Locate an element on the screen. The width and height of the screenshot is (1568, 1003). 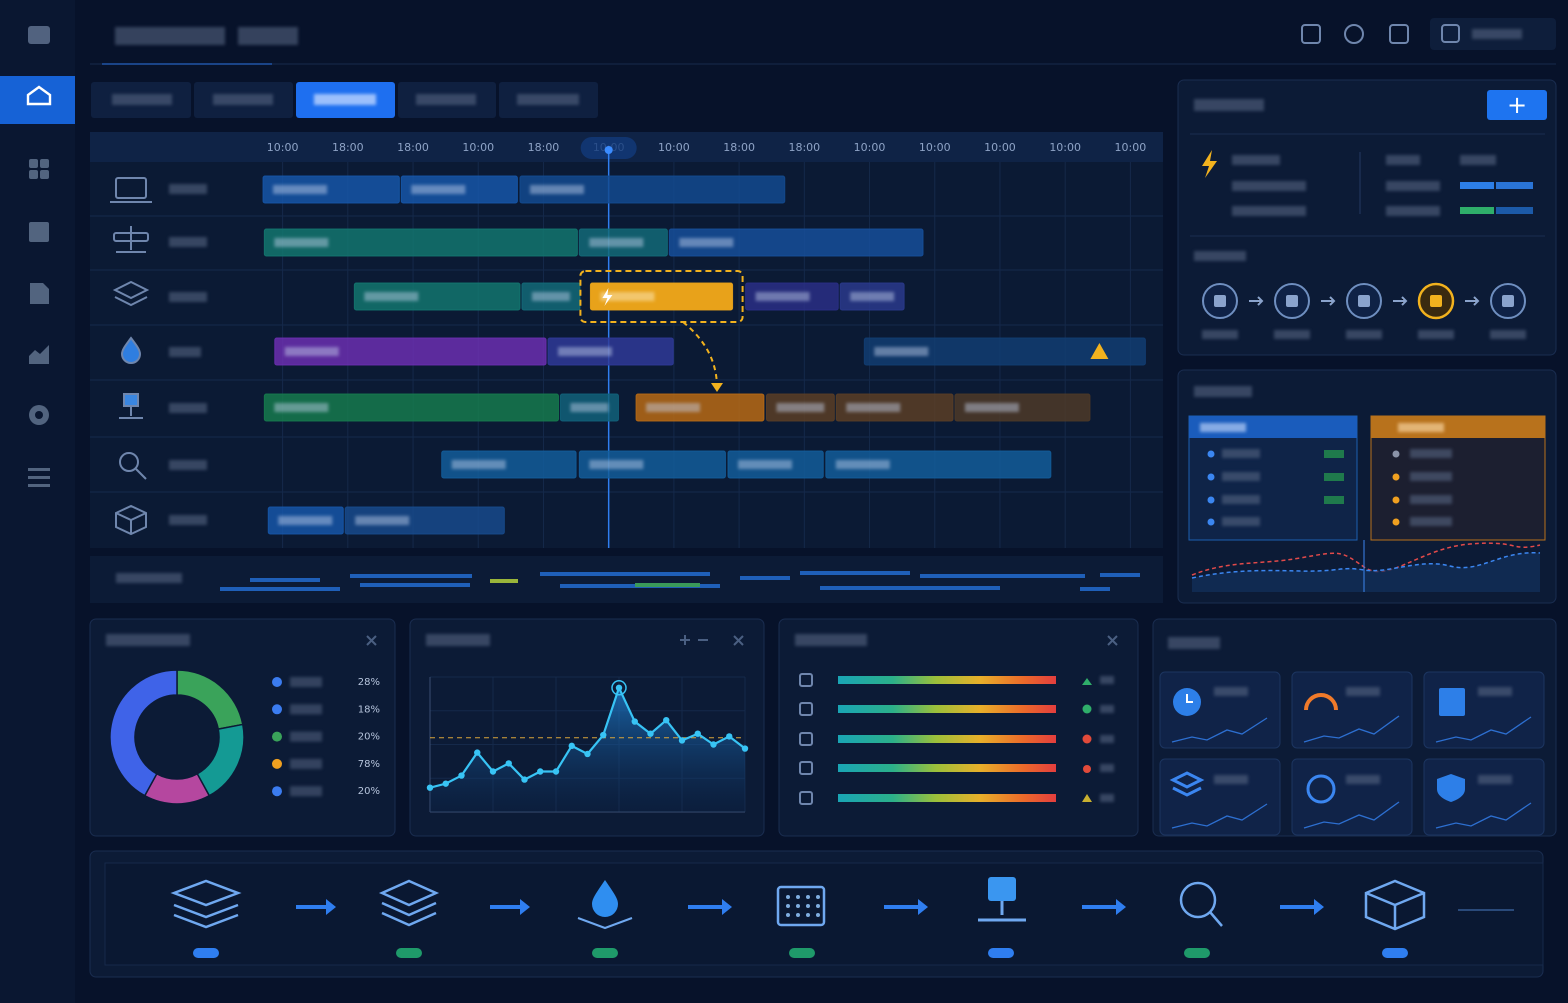
task-bar-selected is located at coordinates (661, 296).